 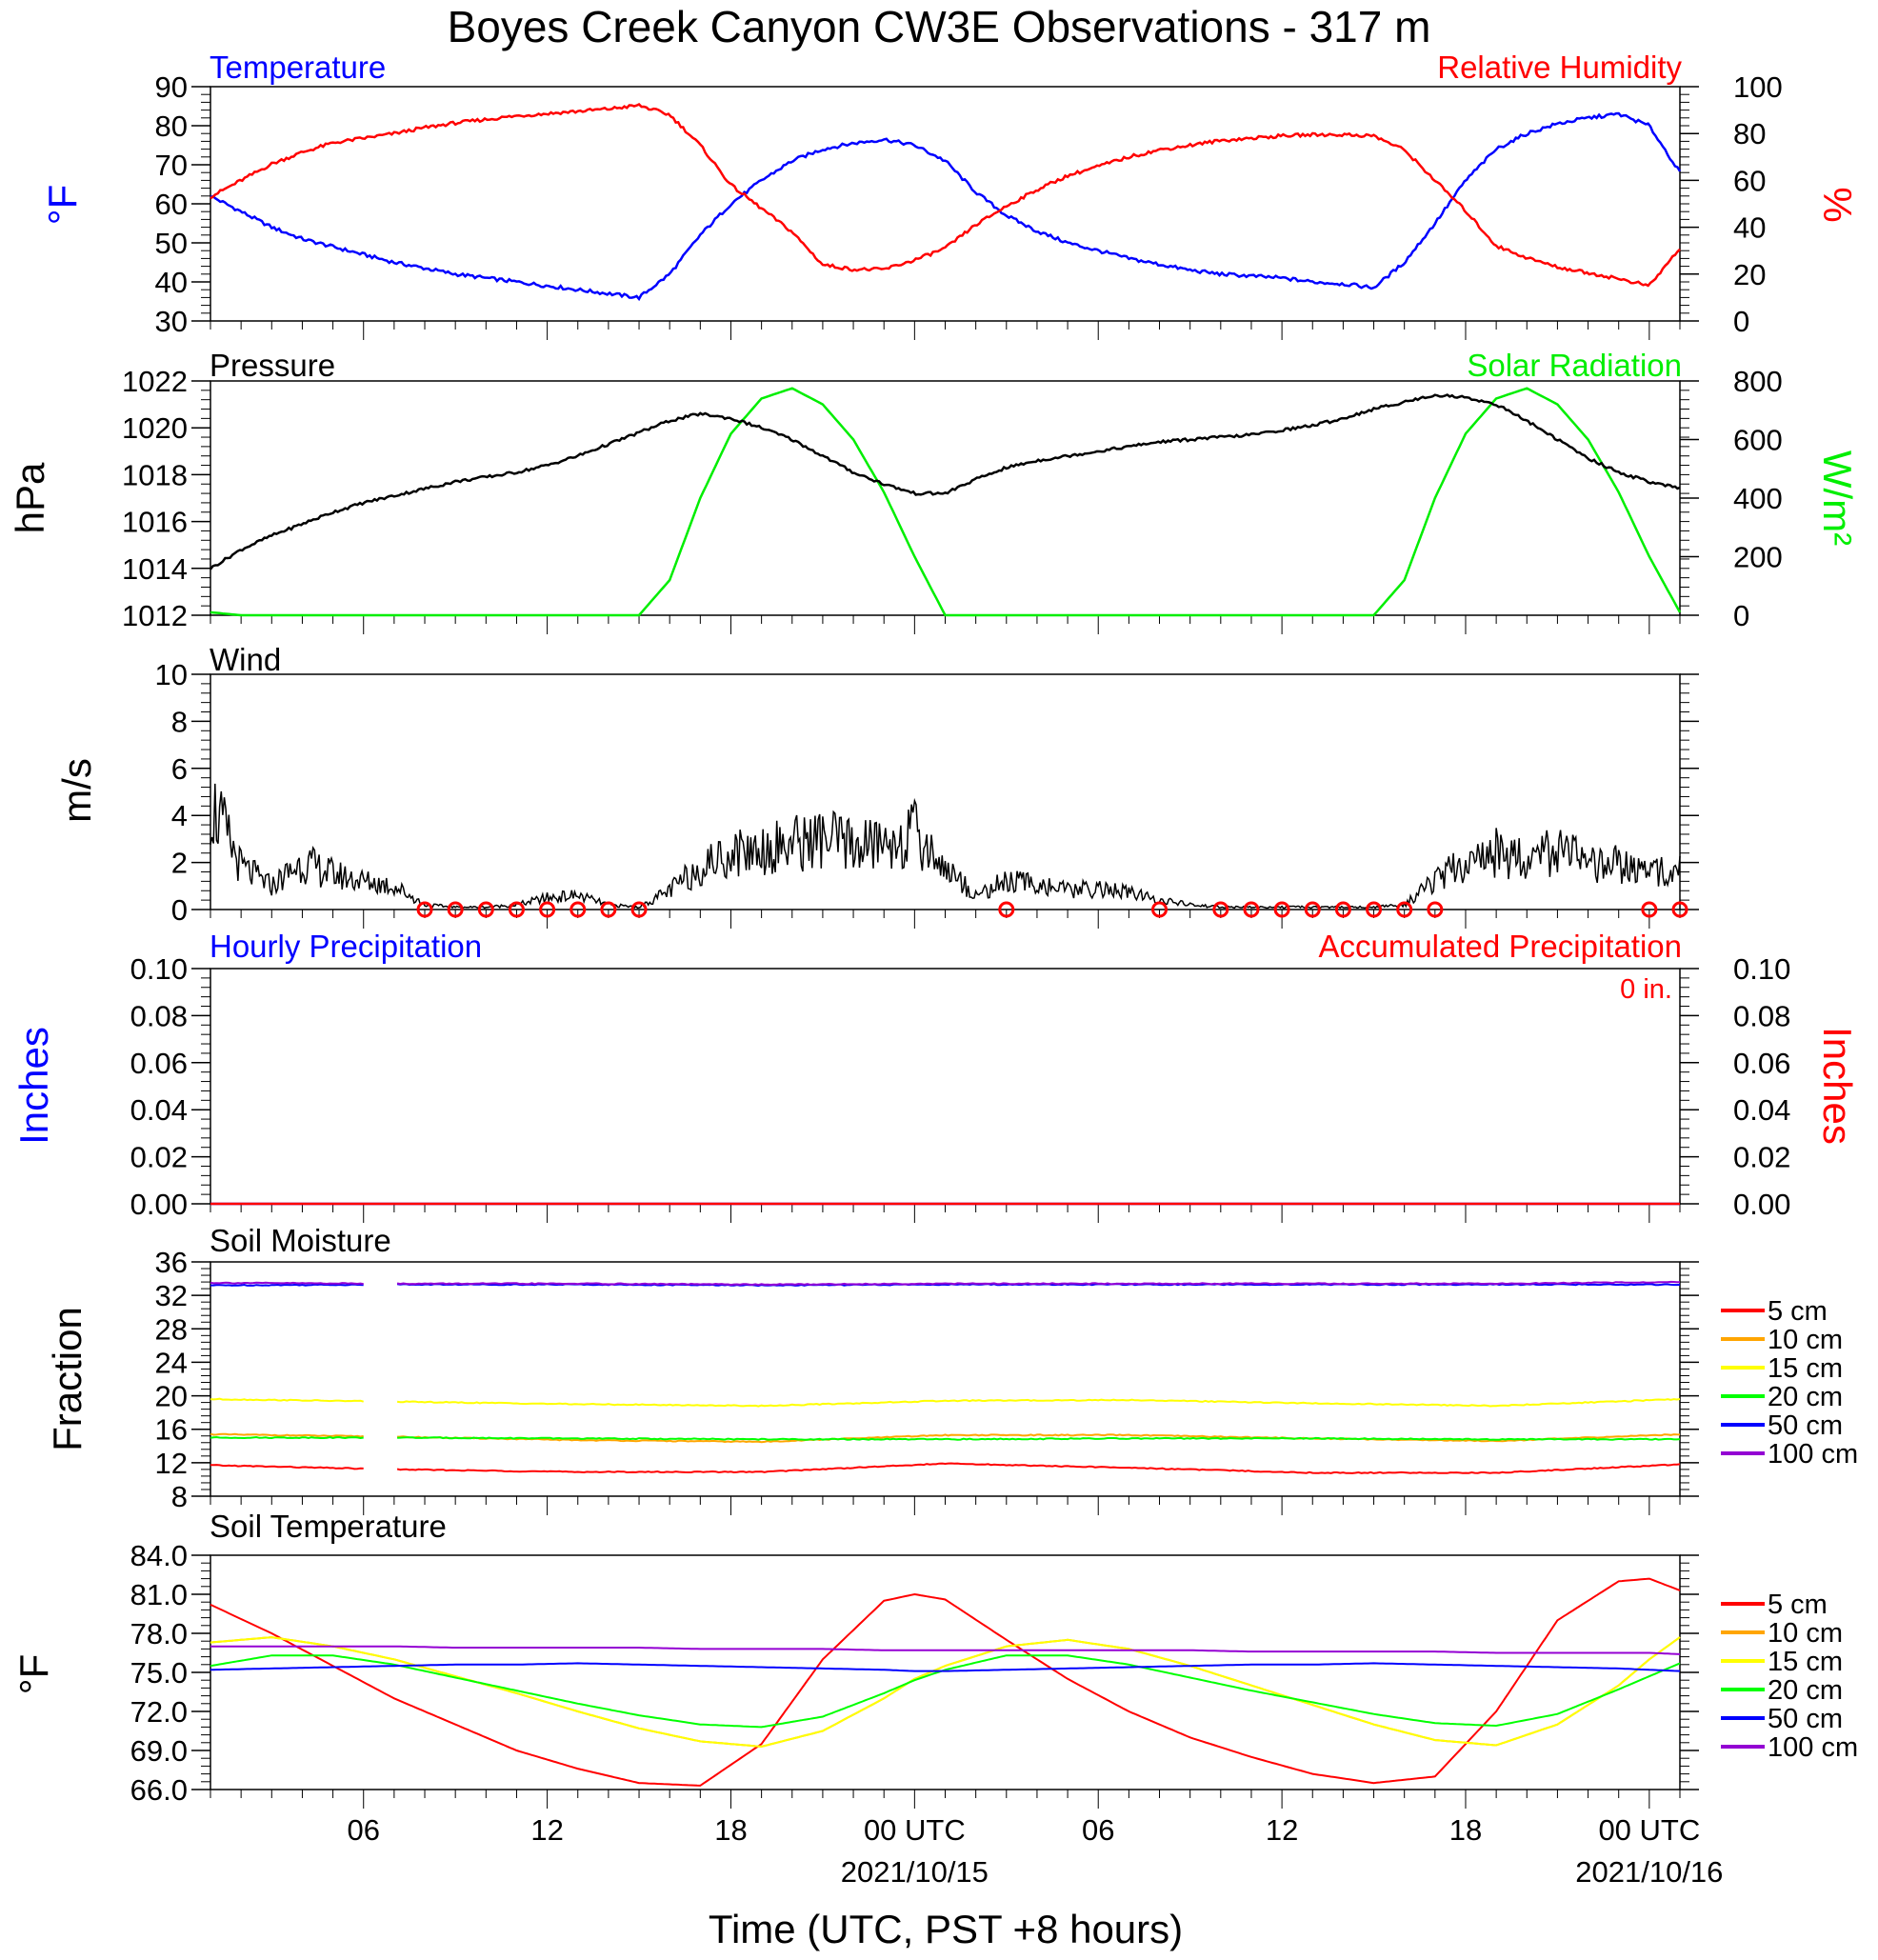 What do you see at coordinates (945, 1667) in the screenshot?
I see `soil-temp-line-50cm` at bounding box center [945, 1667].